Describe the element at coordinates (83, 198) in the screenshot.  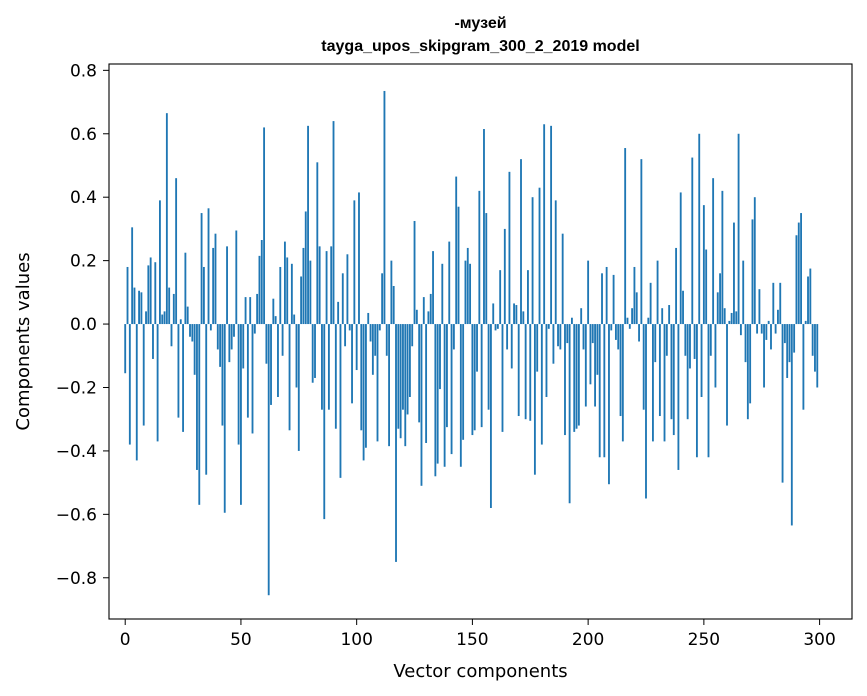
I see `y-tick-label: 0.4` at that location.